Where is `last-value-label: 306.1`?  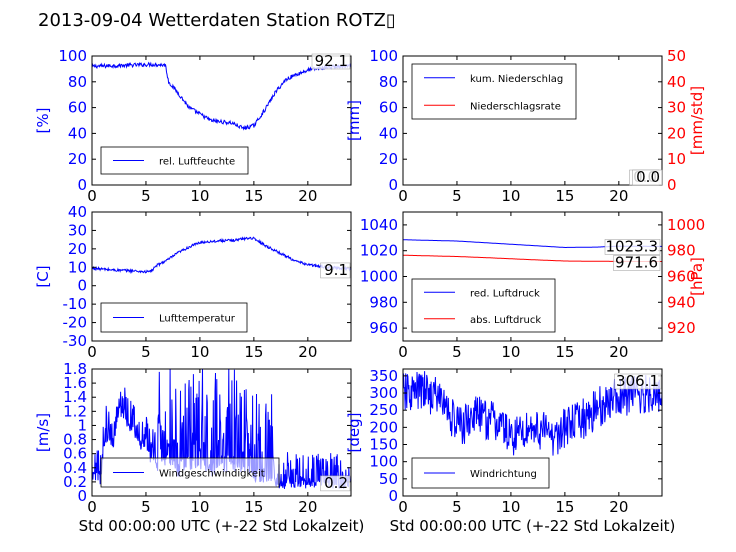
last-value-label: 306.1 is located at coordinates (637, 381).